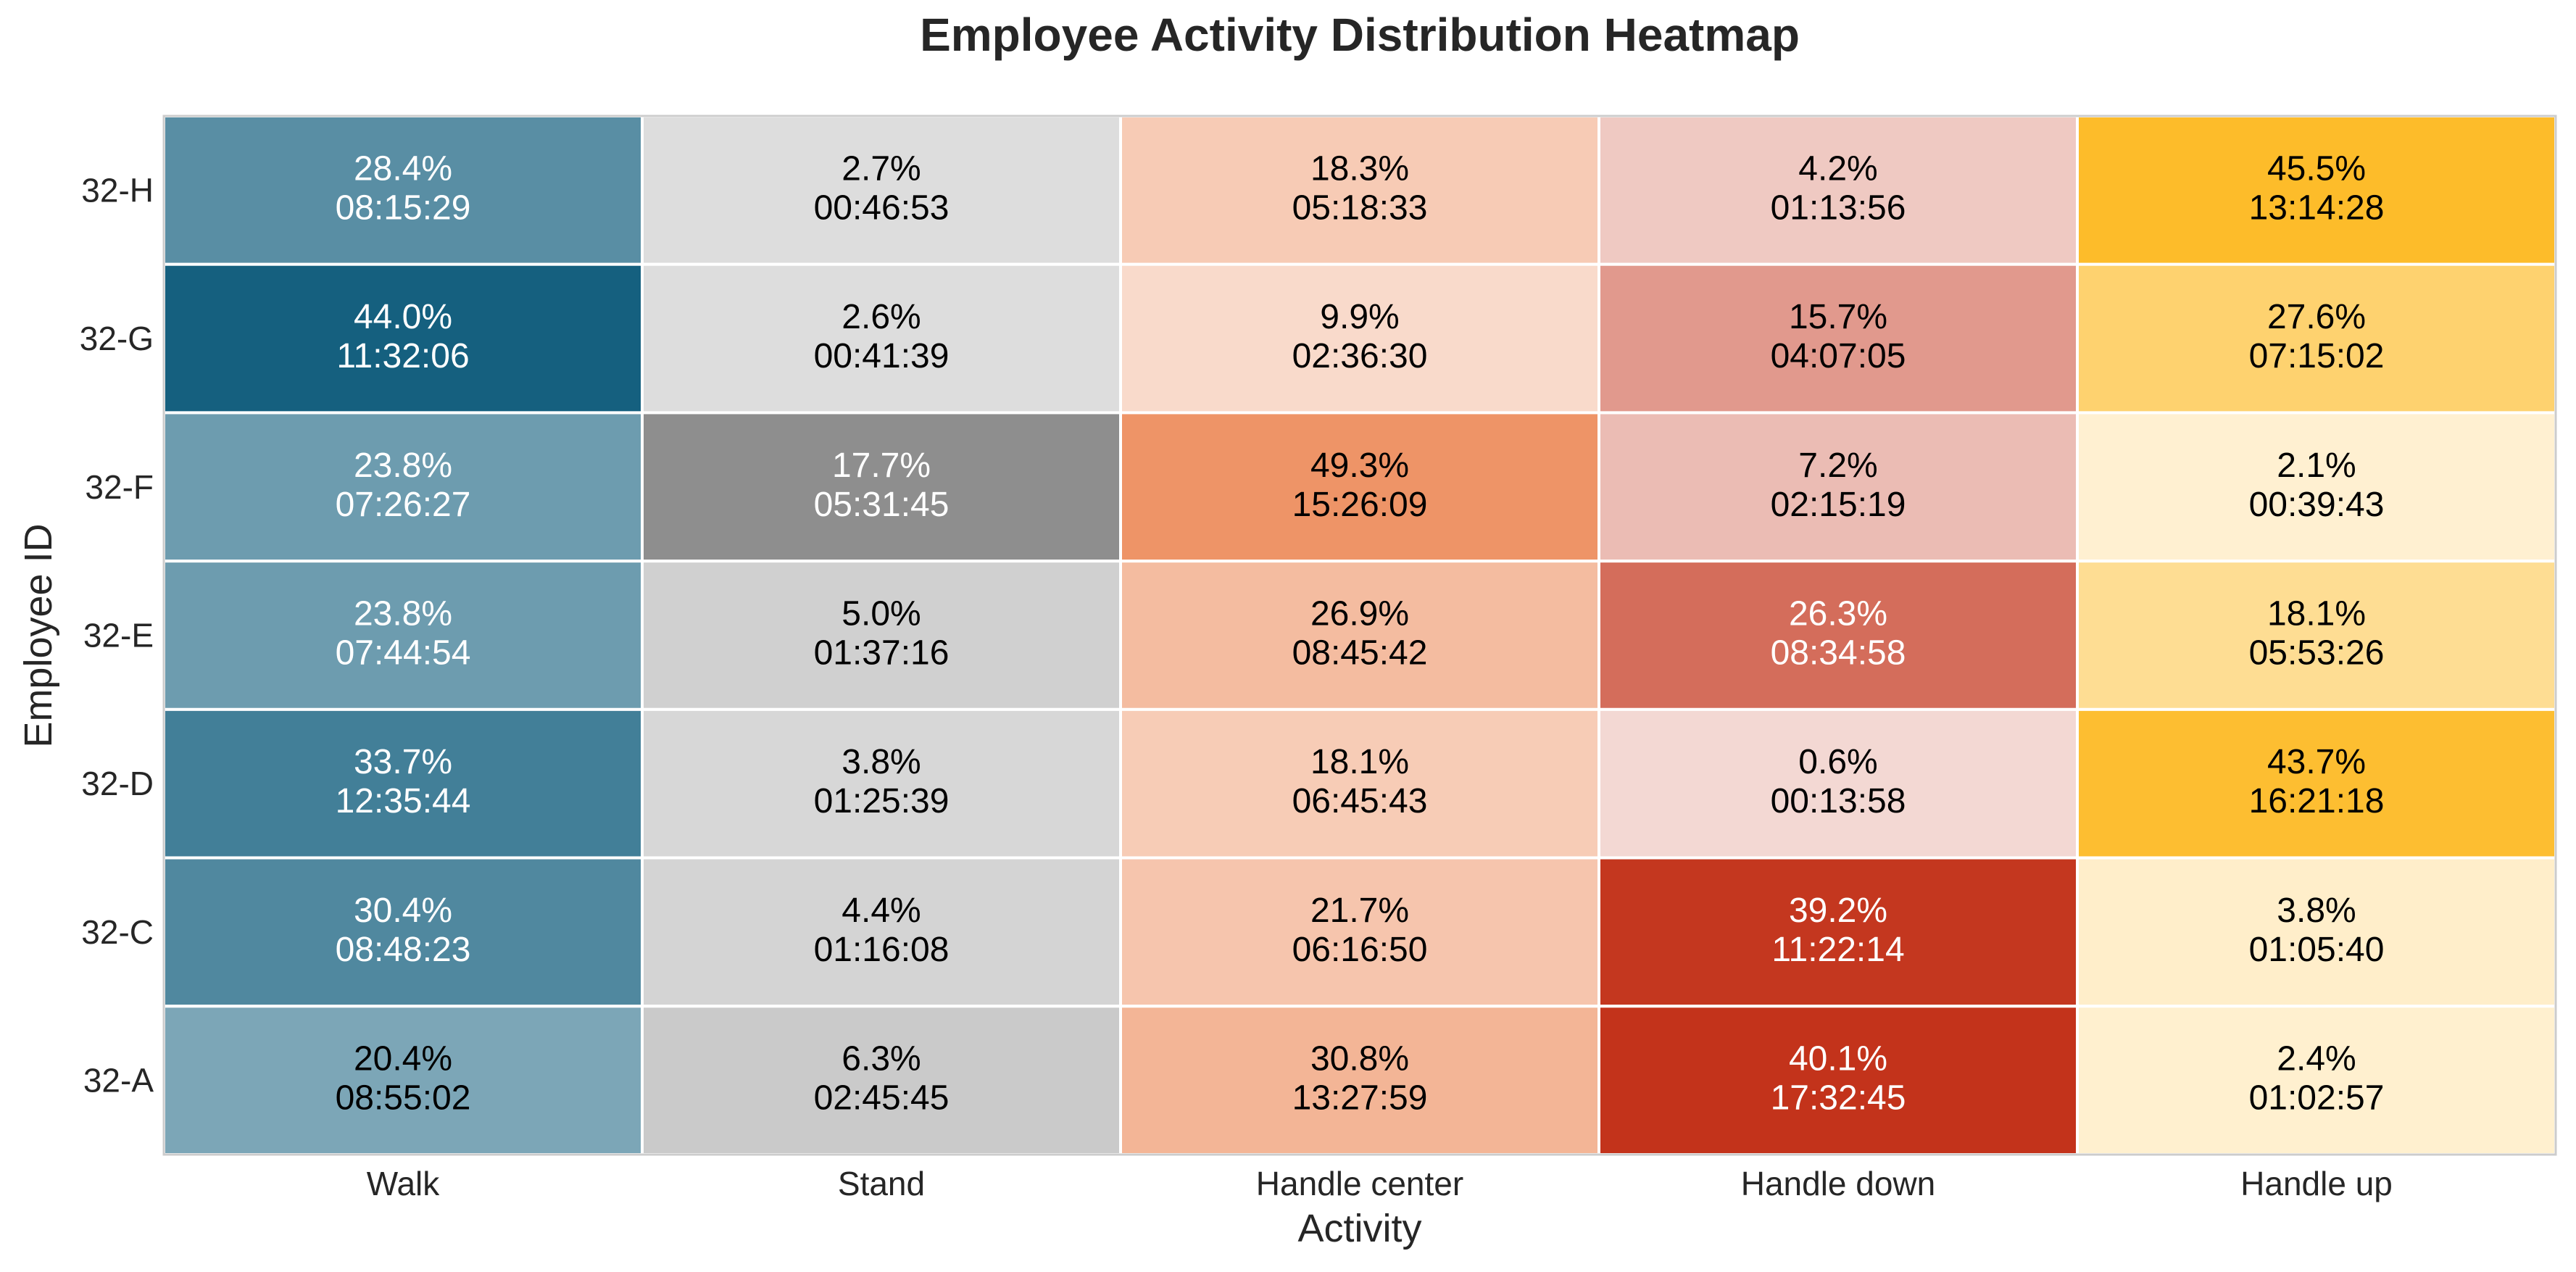  What do you see at coordinates (882, 505) in the screenshot?
I see `cell-duration-label: 05:31:45` at bounding box center [882, 505].